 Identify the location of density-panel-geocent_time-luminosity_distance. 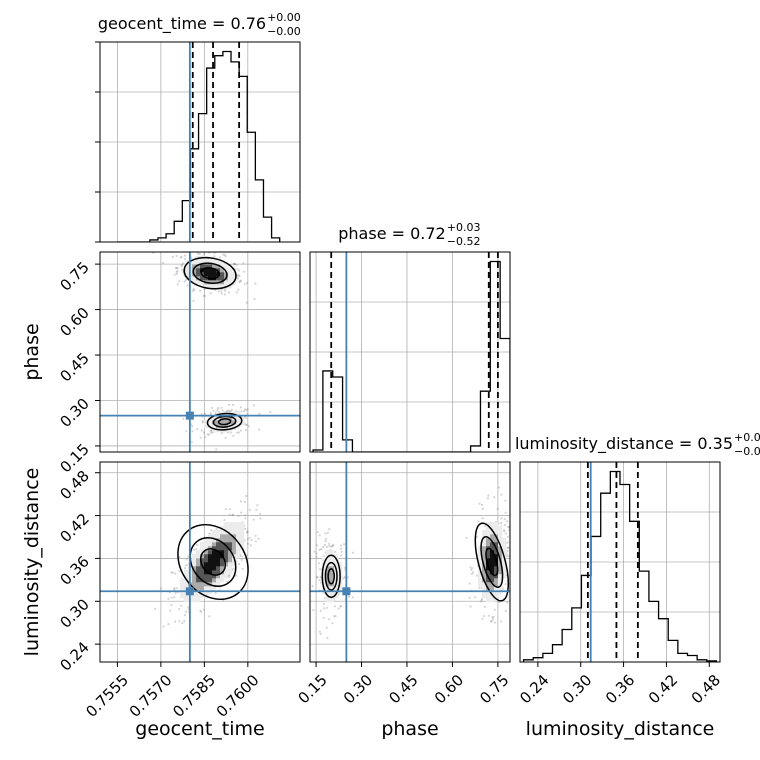
(200, 562).